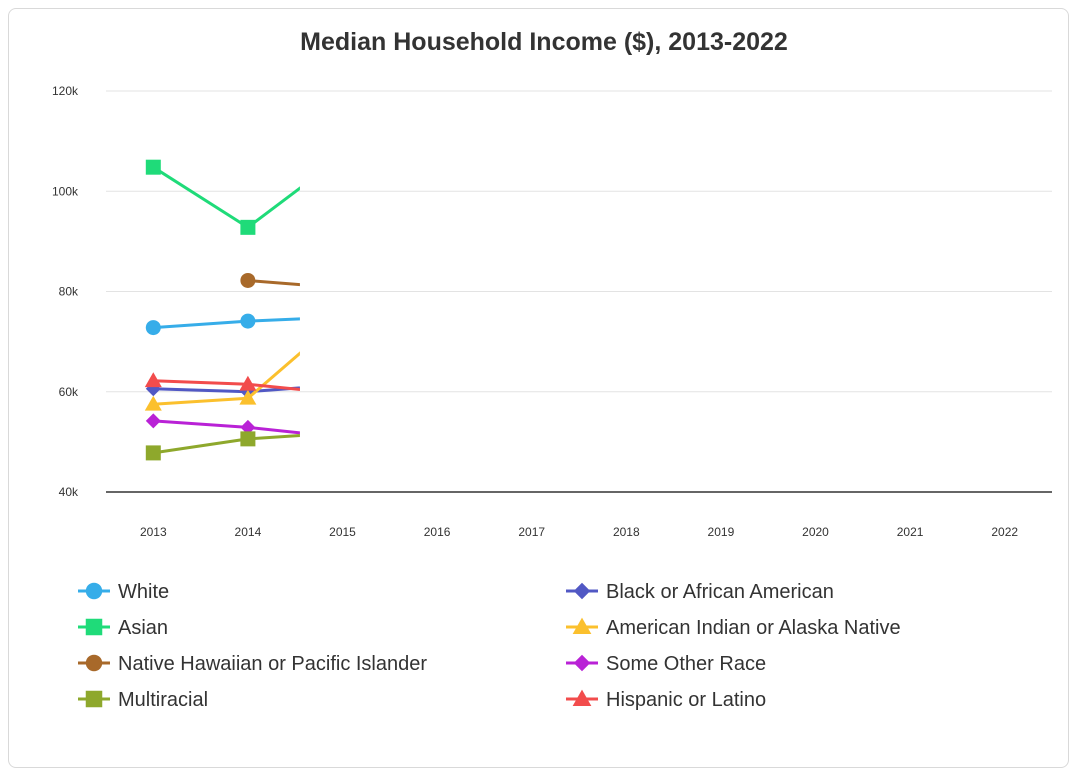 This screenshot has width=1073, height=768. I want to click on x-tick-label: 2015, so click(342, 532).